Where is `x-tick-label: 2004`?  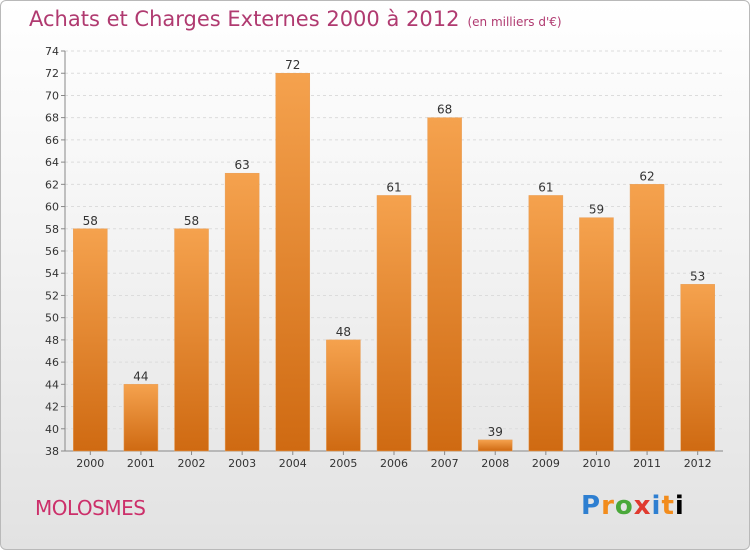 x-tick-label: 2004 is located at coordinates (293, 463).